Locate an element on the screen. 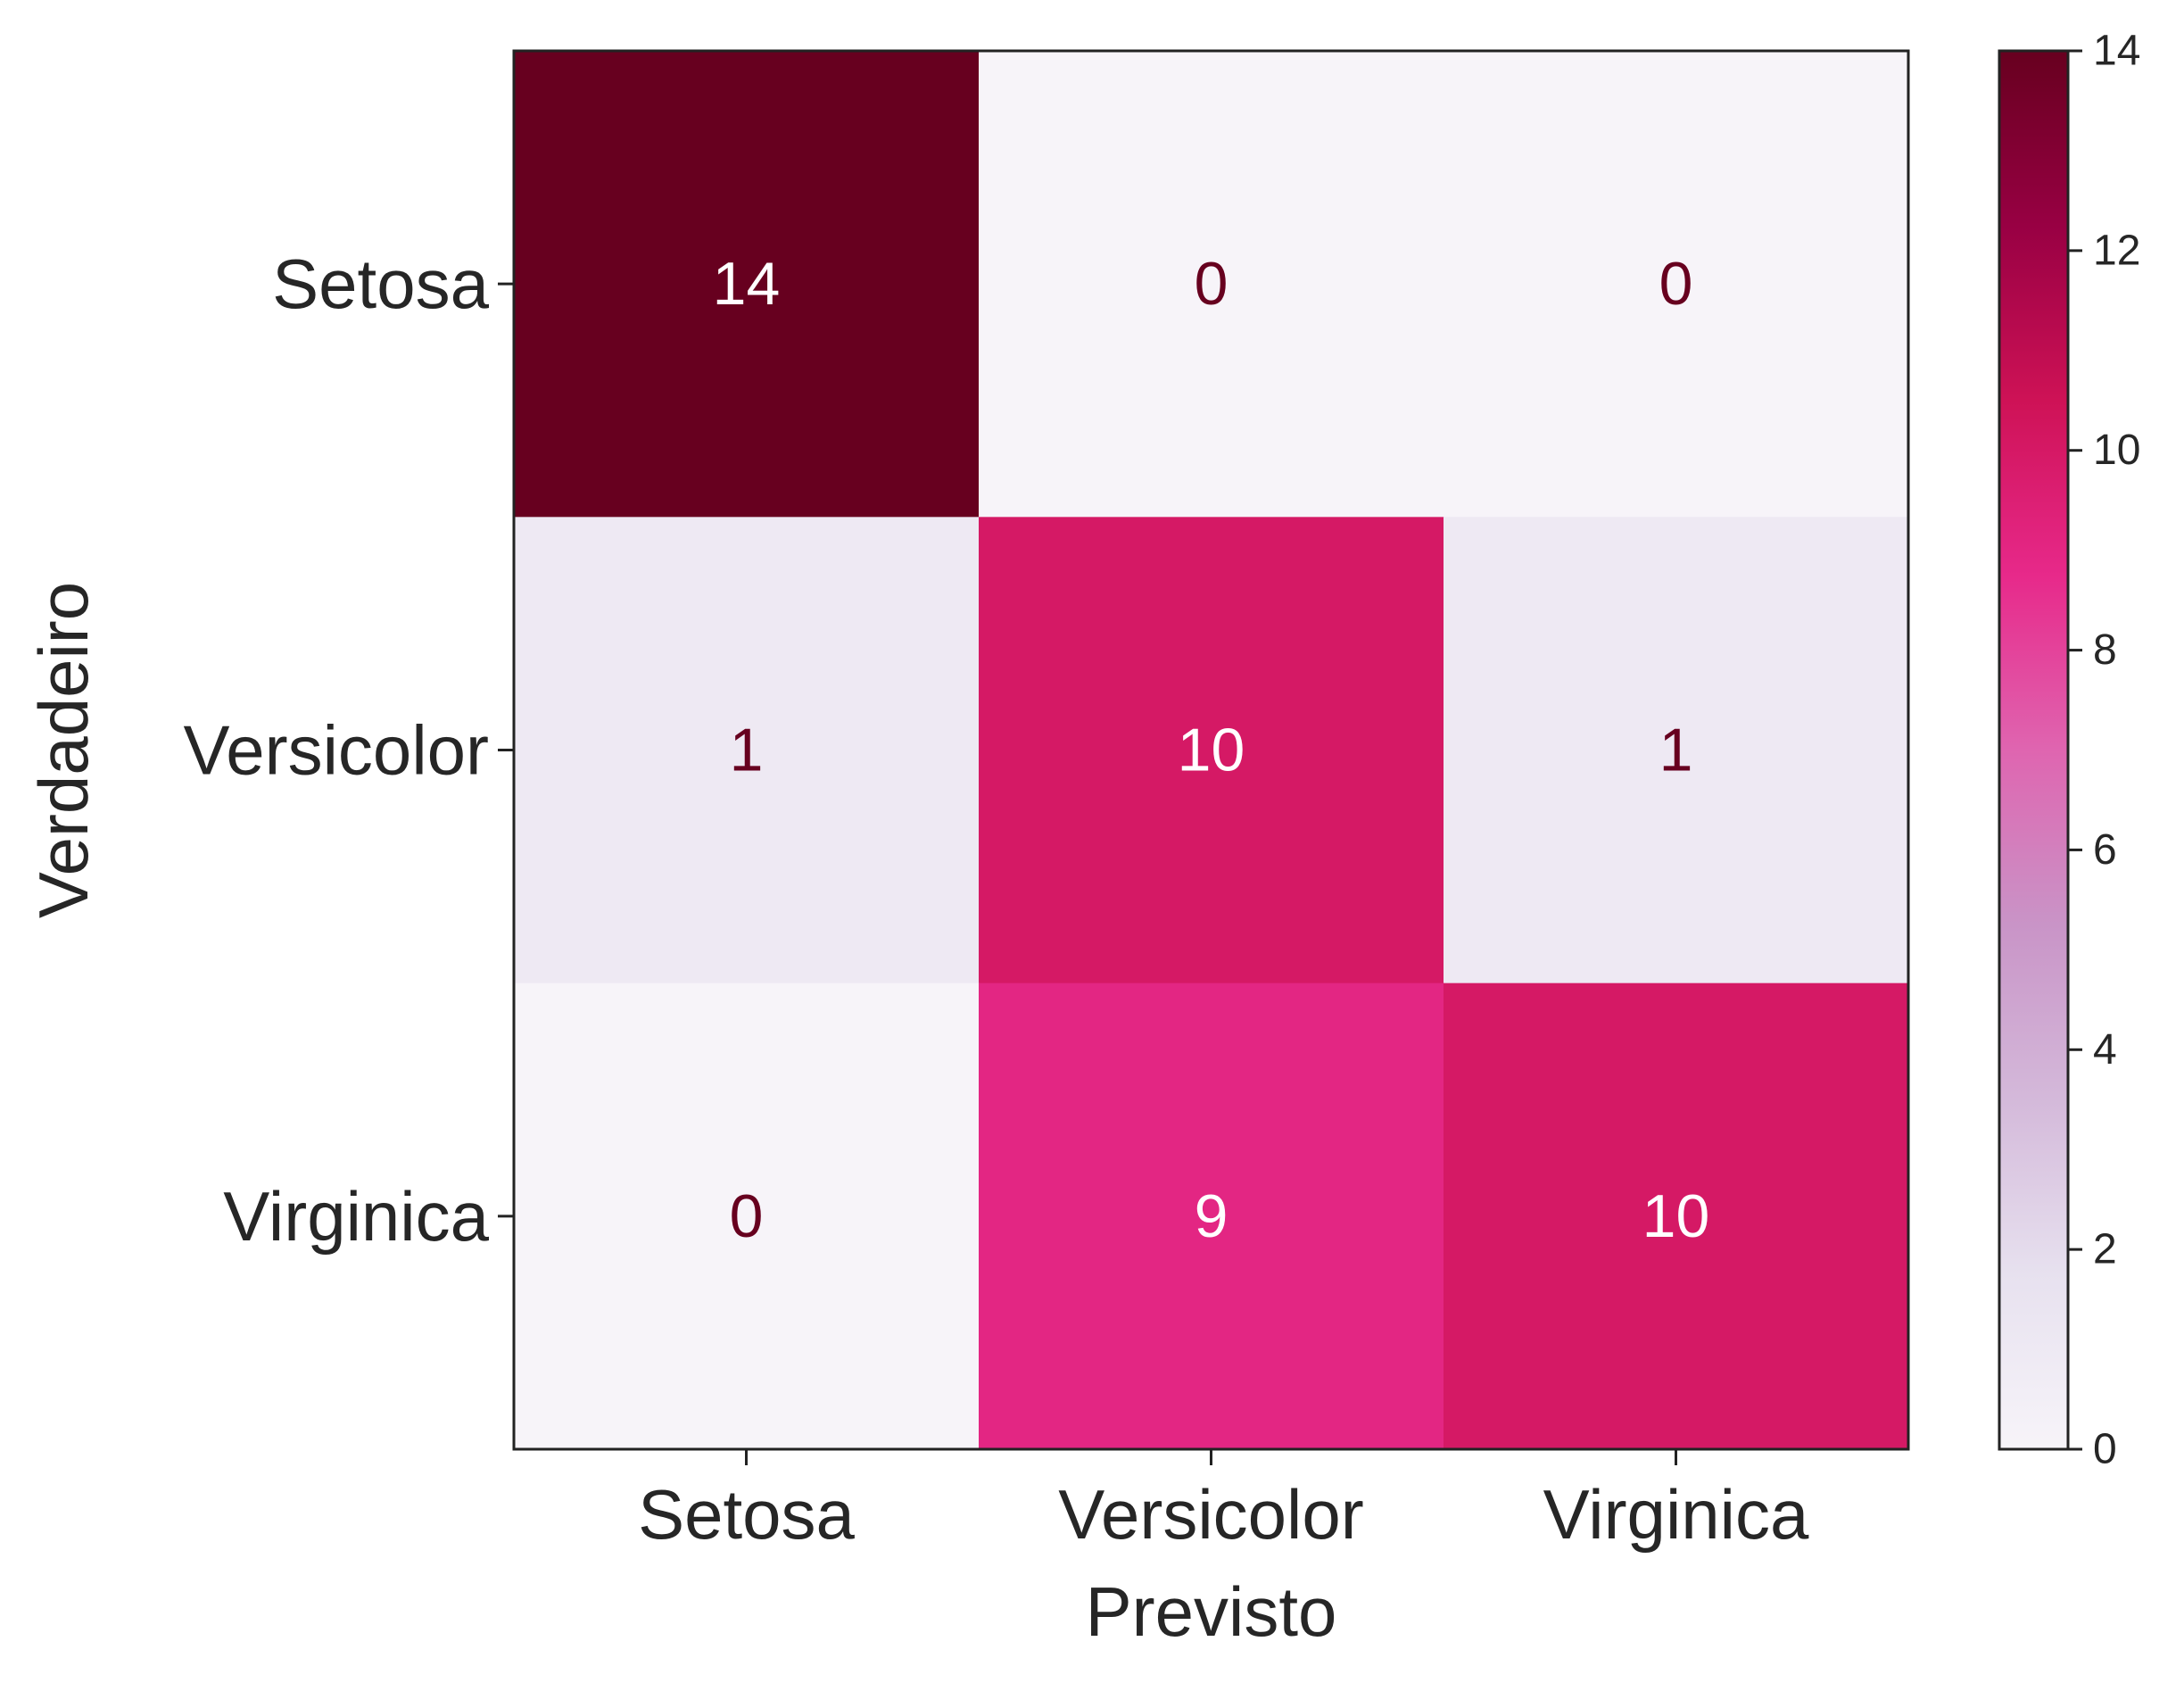 The width and height of the screenshot is (2184, 1683). y-tick-label-0: Setosa is located at coordinates (381, 284).